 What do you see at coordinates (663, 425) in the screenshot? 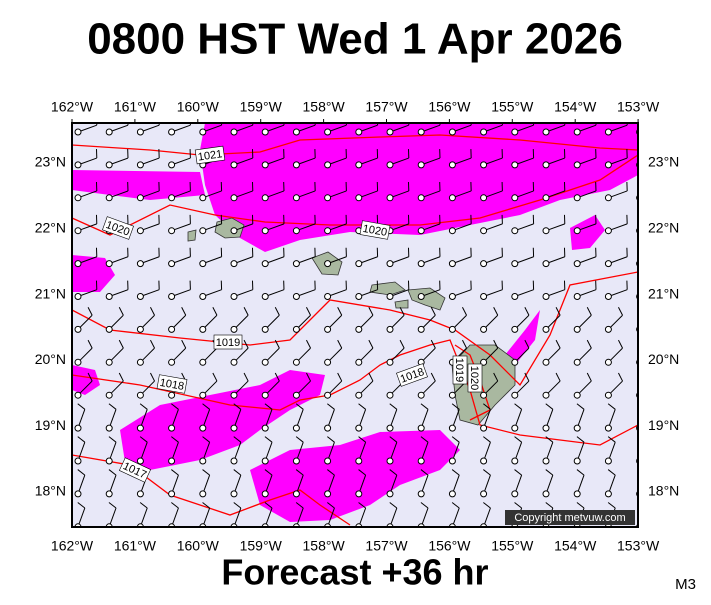
I see `lat-label: 19°N` at bounding box center [663, 425].